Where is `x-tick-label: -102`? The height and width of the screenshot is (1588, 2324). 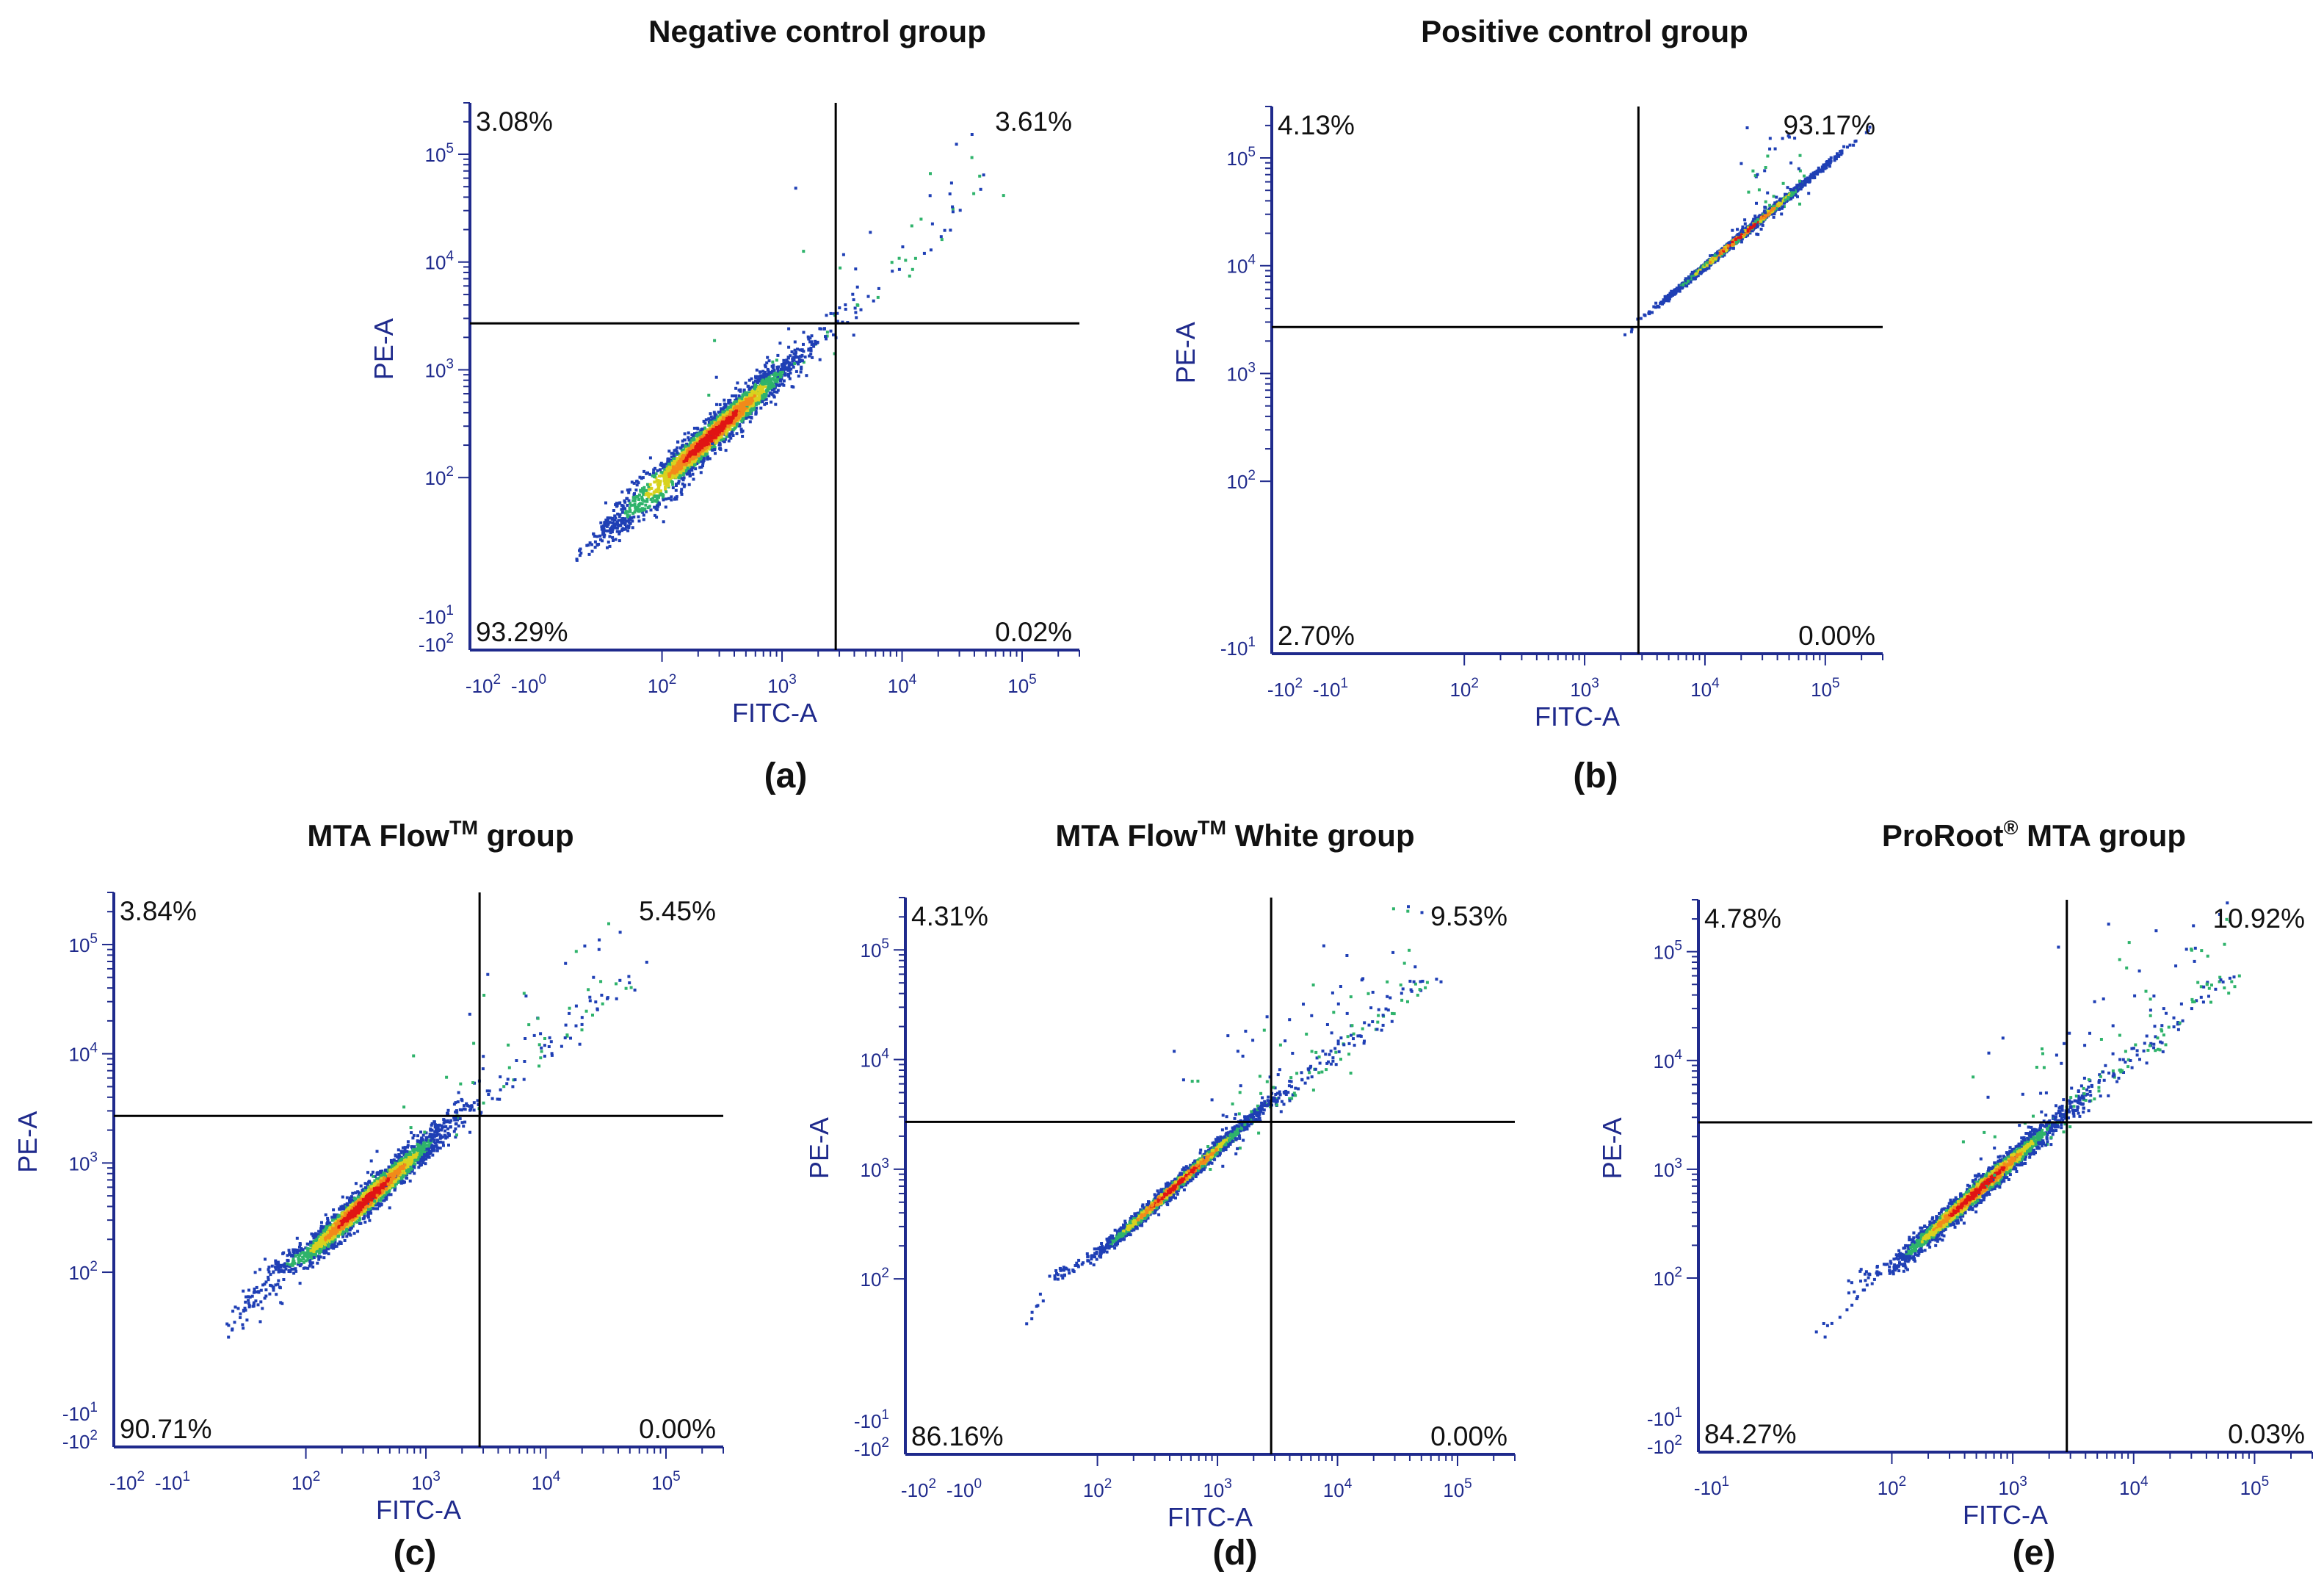 x-tick-label: -102 is located at coordinates (483, 684).